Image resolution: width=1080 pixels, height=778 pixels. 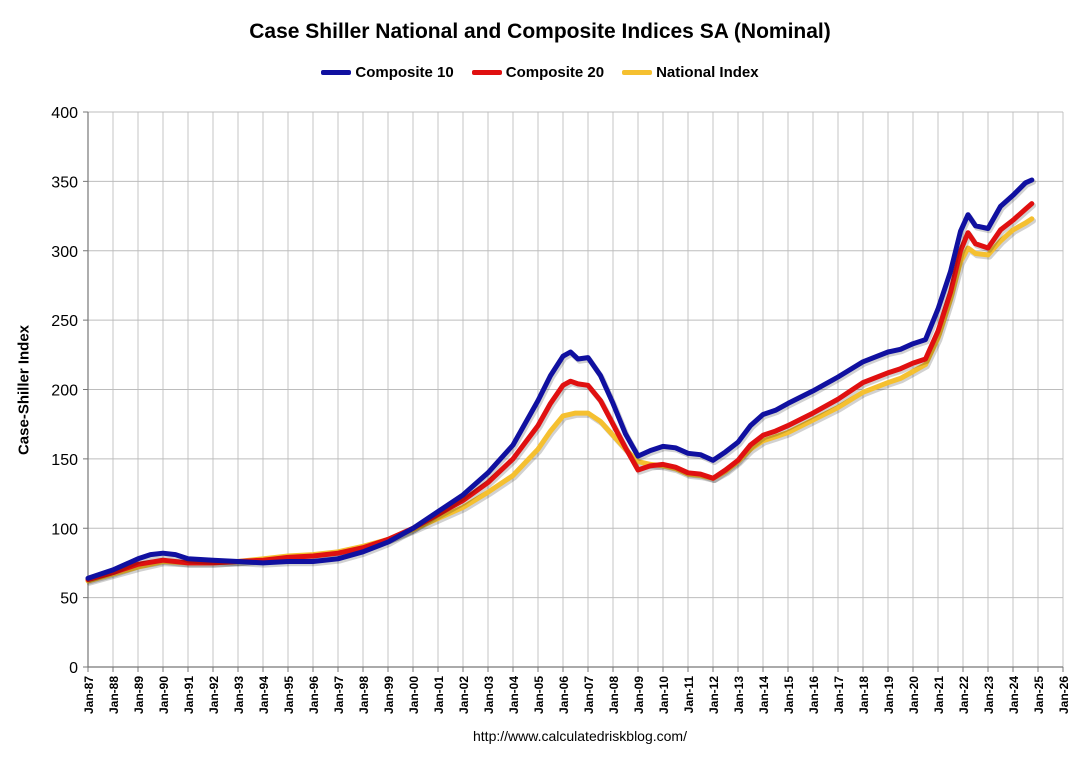 What do you see at coordinates (389, 695) in the screenshot?
I see `x-tick-label: Jan-99` at bounding box center [389, 695].